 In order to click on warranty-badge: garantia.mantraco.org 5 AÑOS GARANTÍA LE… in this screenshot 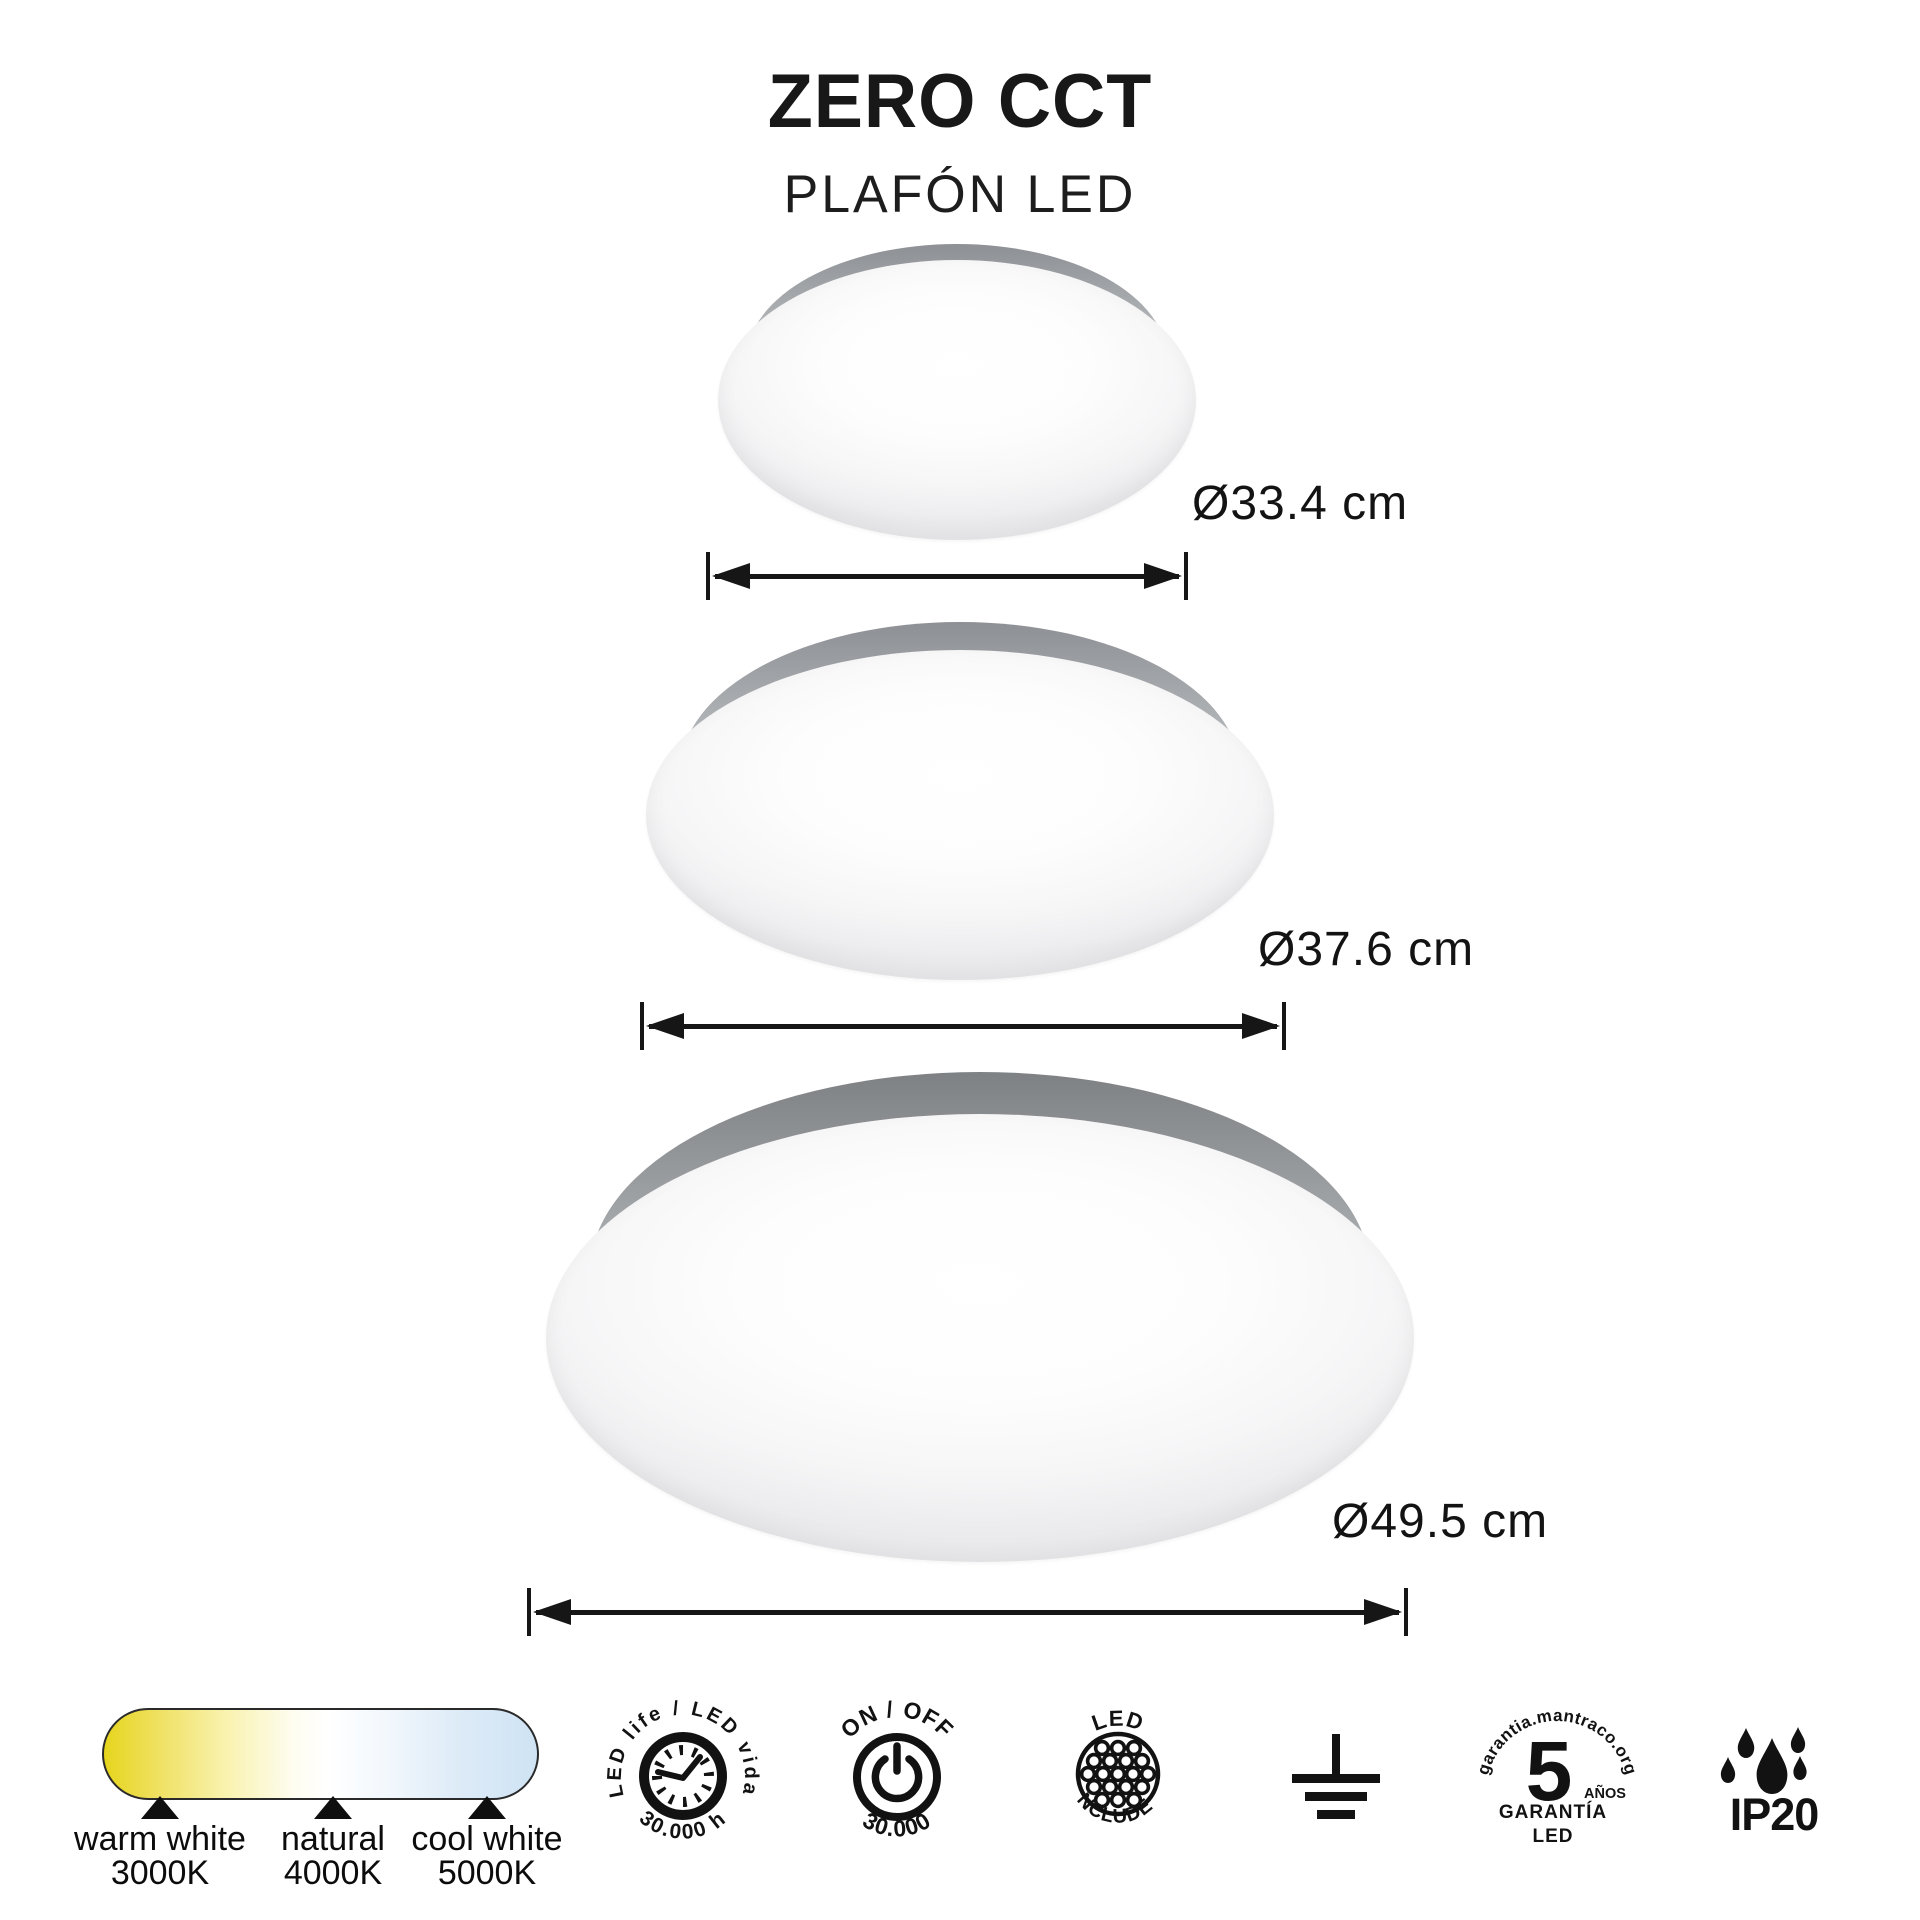, I will do `click(1556, 1776)`.